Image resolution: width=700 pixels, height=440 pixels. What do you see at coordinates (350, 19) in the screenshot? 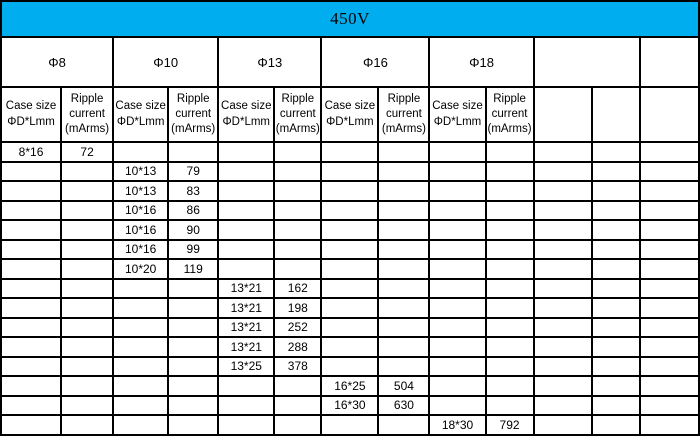
I see `voltage-title: 450V` at bounding box center [350, 19].